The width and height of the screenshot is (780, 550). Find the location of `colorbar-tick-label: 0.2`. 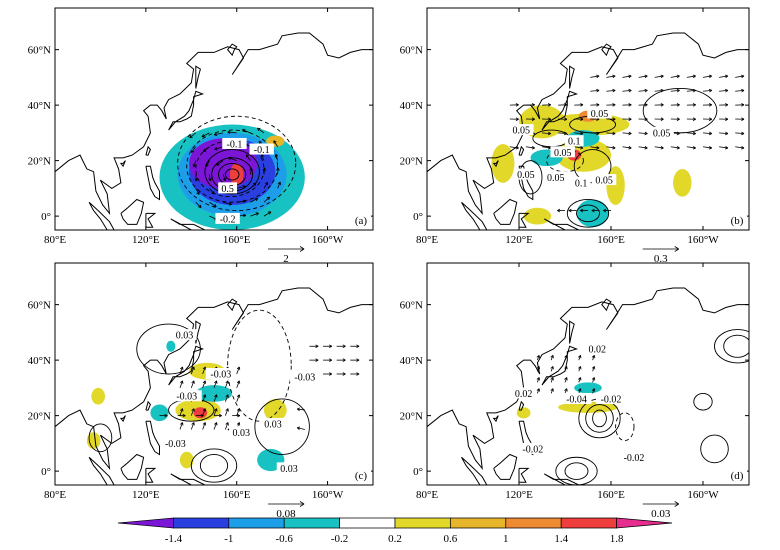

colorbar-tick-label: 0.2 is located at coordinates (395, 539).